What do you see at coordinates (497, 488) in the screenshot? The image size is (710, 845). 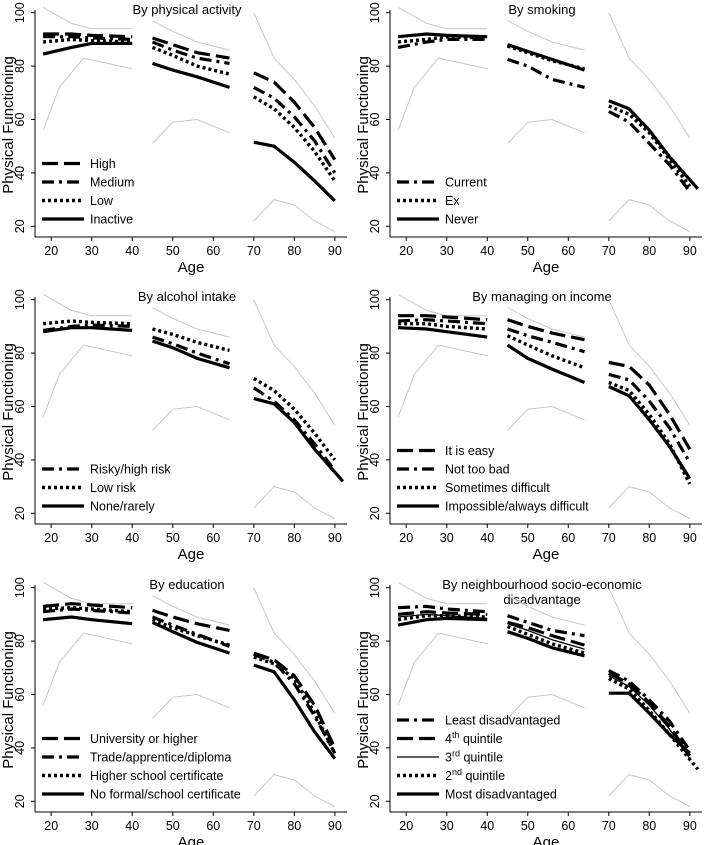 I see `legend-label: Sometimes difficult` at bounding box center [497, 488].